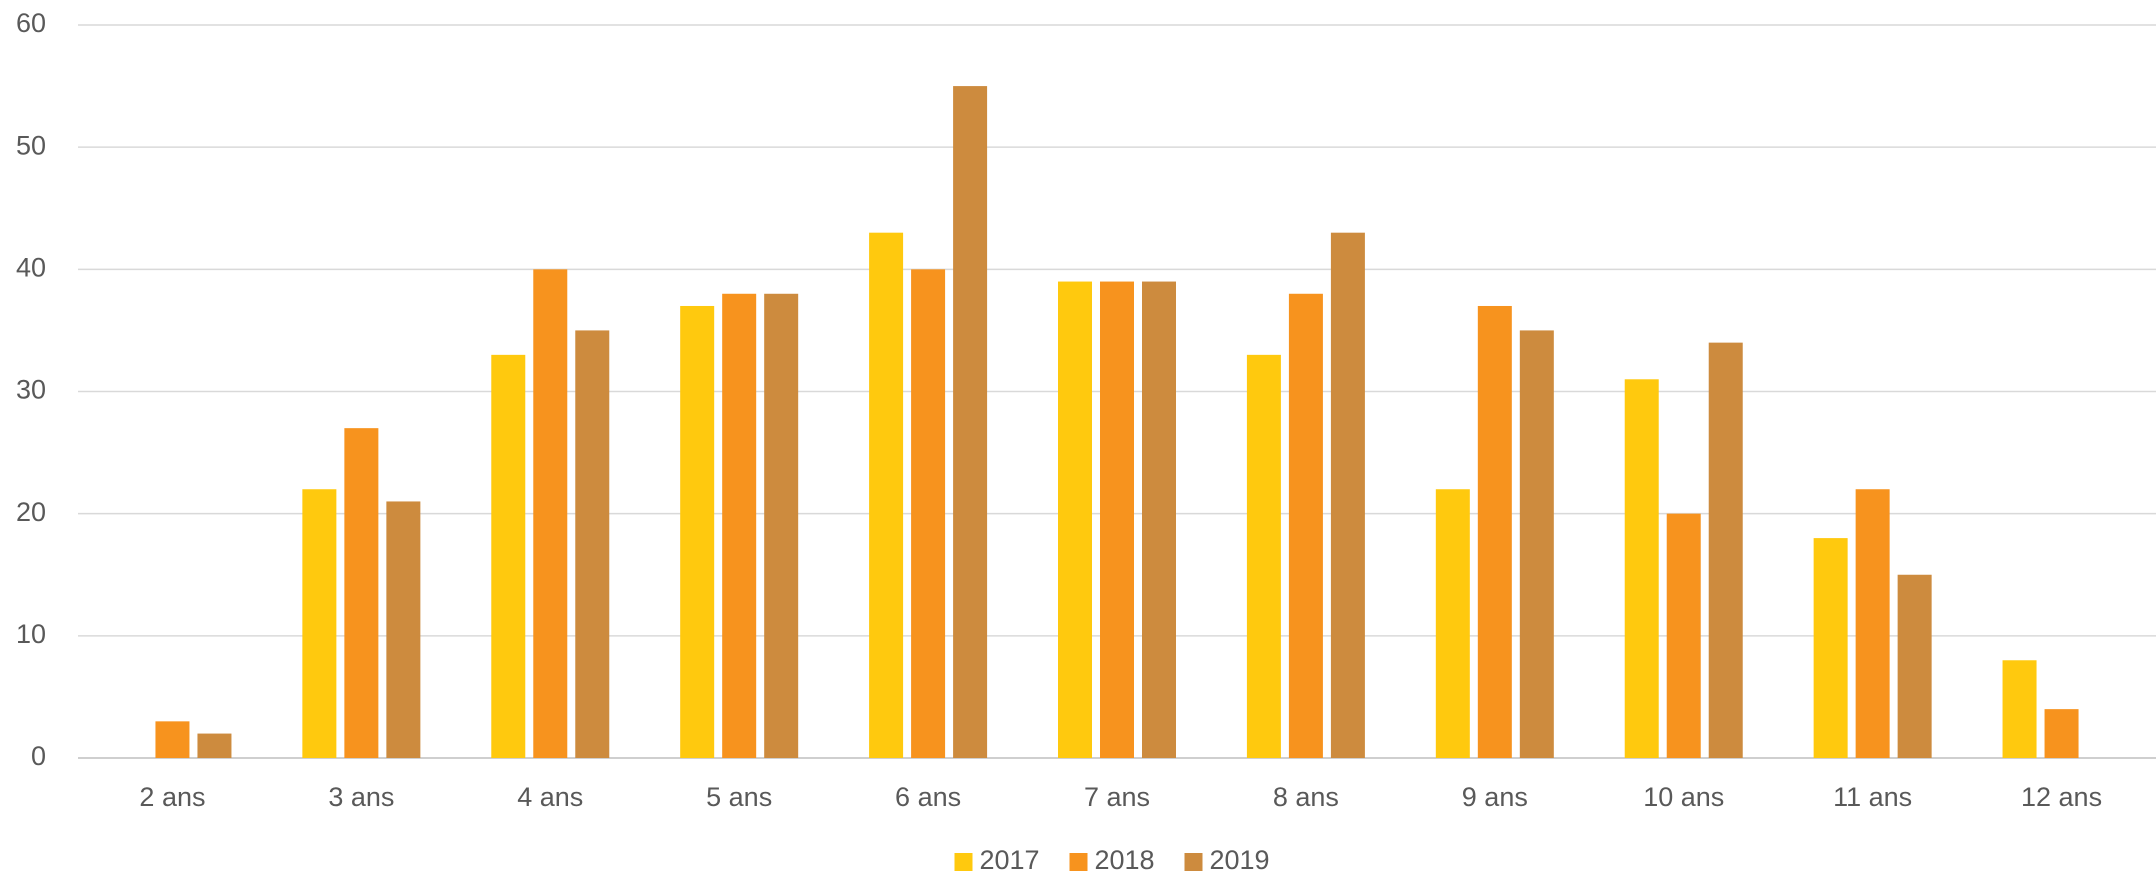 The height and width of the screenshot is (880, 2156). I want to click on y-tick-label: 30, so click(31, 390).